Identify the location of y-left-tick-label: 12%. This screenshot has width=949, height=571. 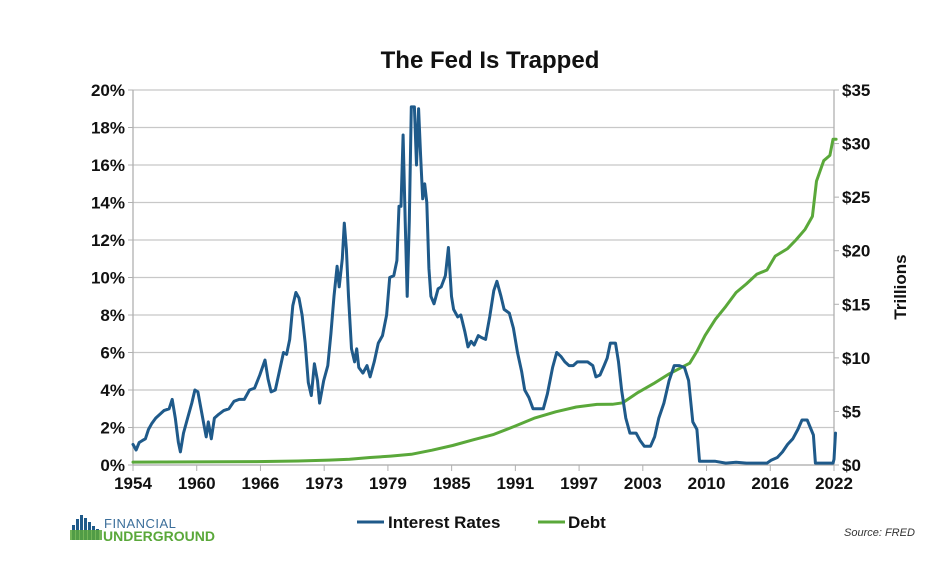
(108, 240).